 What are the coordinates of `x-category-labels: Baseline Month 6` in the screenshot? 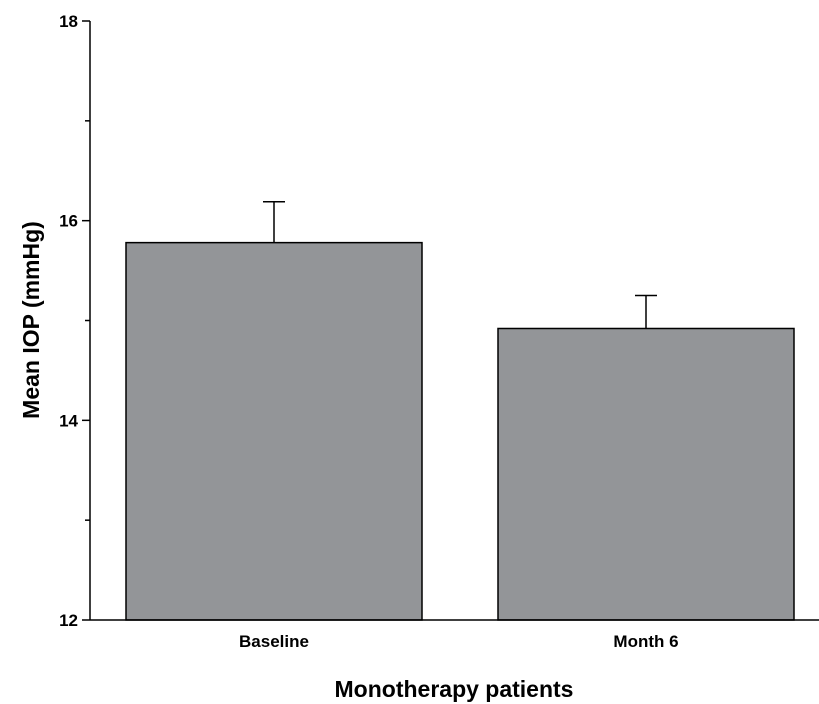 It's located at (459, 641).